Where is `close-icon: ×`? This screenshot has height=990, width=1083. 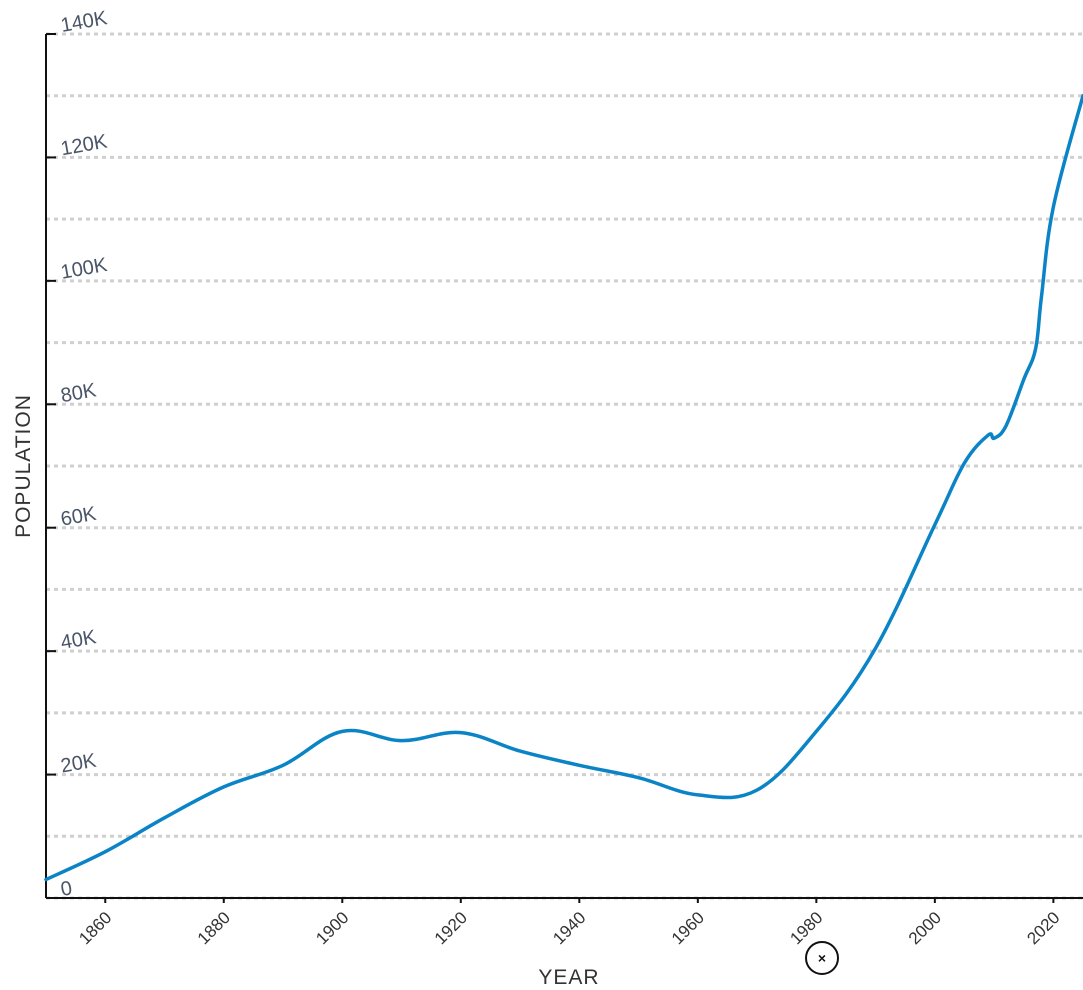
close-icon: × is located at coordinates (822, 958).